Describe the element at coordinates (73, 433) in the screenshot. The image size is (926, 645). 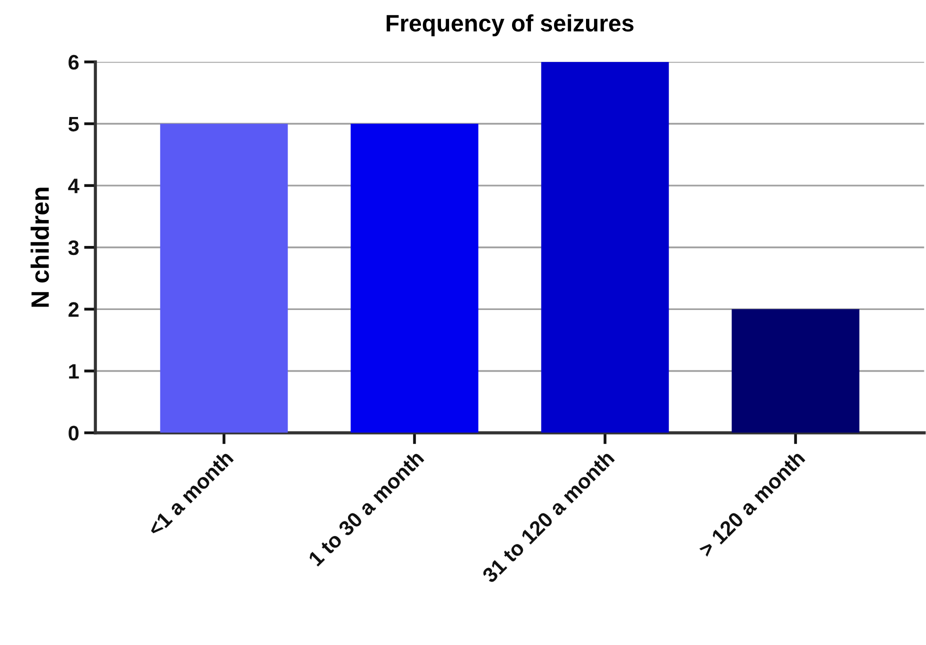
I see `y-tick-label: 0` at that location.